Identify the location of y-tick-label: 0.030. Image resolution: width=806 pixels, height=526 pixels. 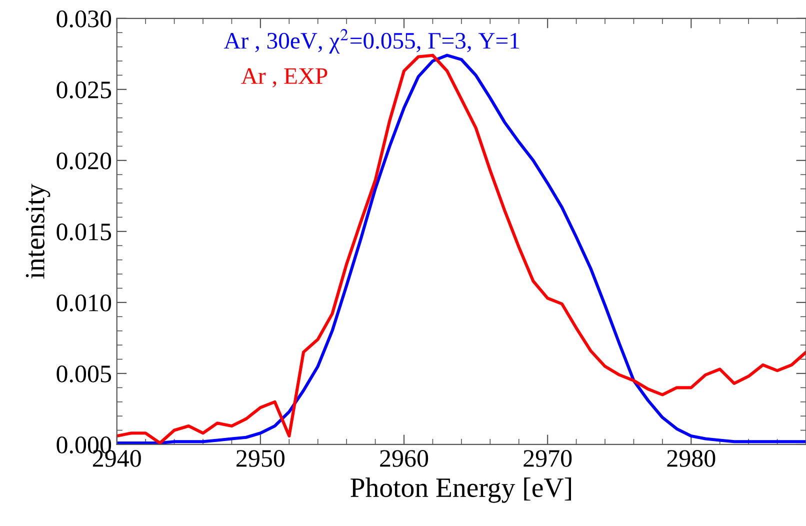
(84, 19).